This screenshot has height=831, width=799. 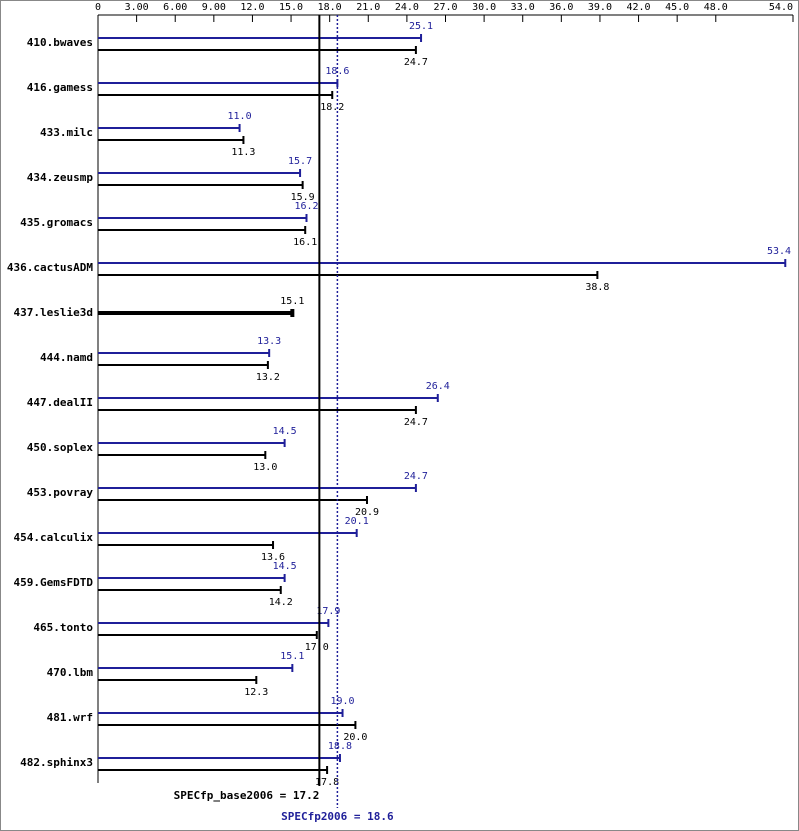 What do you see at coordinates (252, 7) in the screenshot?
I see `x-tick-label: 12.0` at bounding box center [252, 7].